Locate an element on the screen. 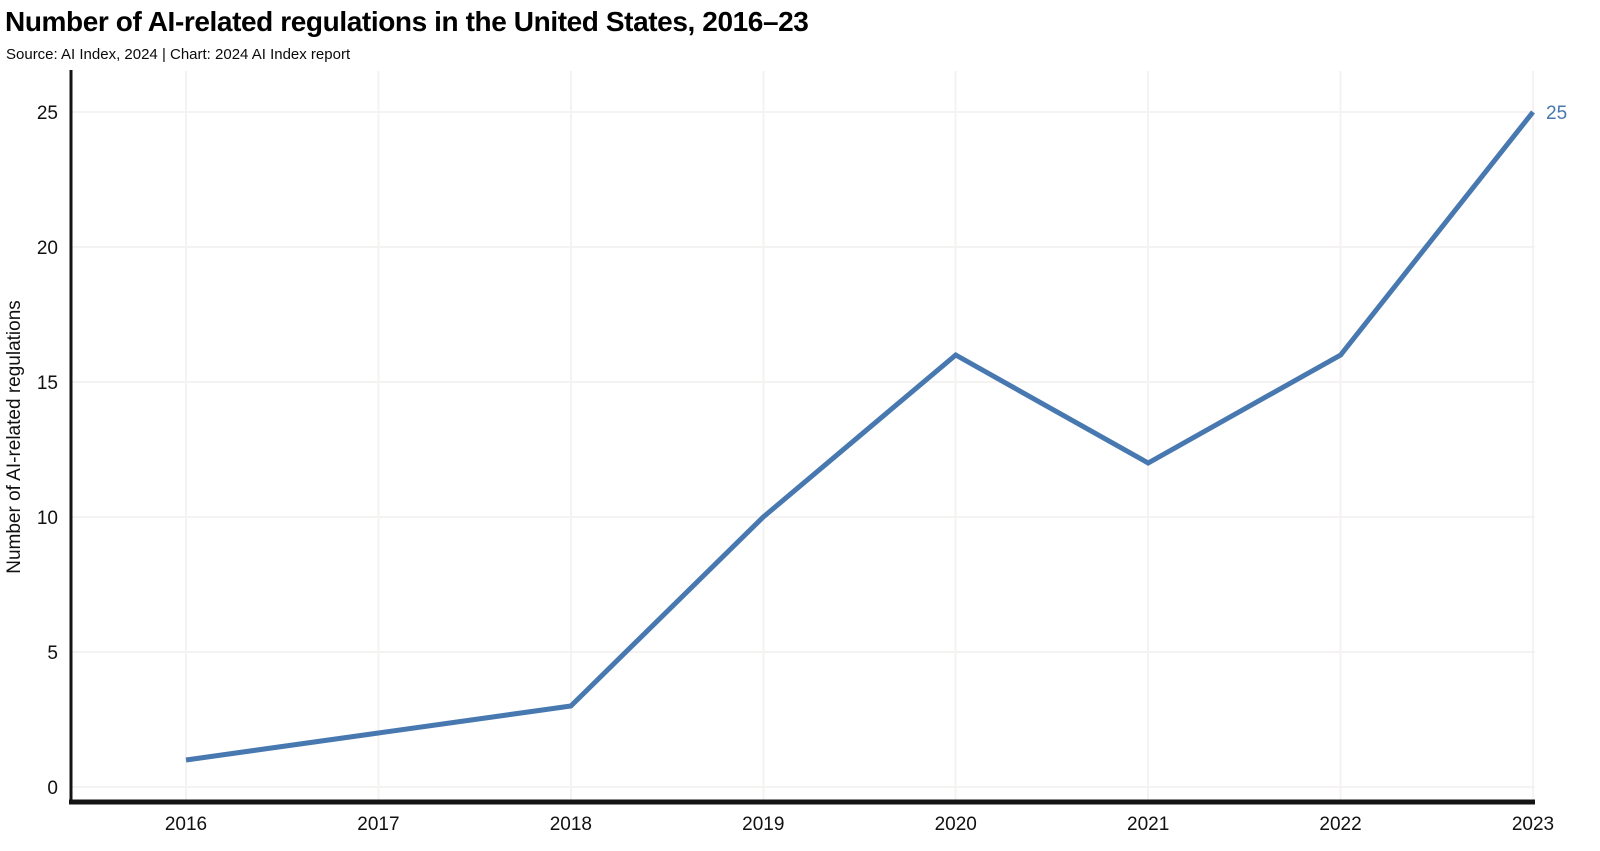 The width and height of the screenshot is (1600, 851). x-tick-label: 2021 is located at coordinates (1148, 824).